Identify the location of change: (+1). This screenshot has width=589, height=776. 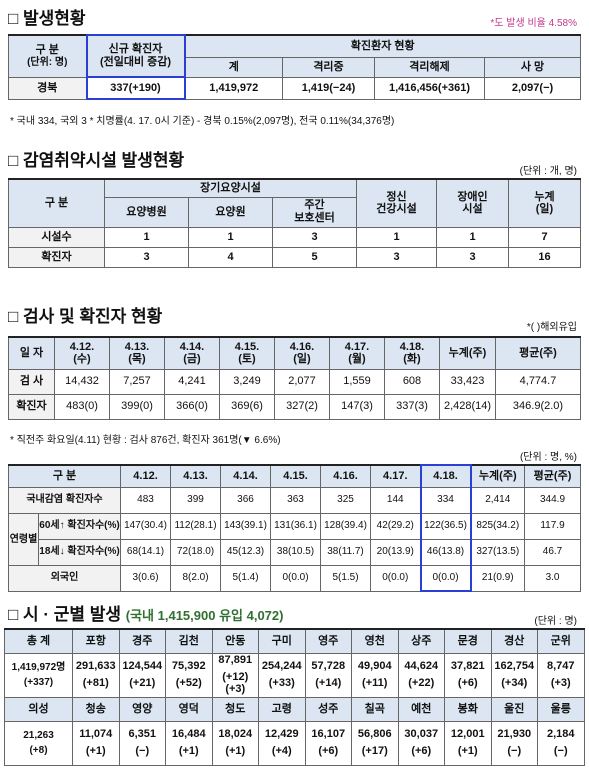
(188, 751).